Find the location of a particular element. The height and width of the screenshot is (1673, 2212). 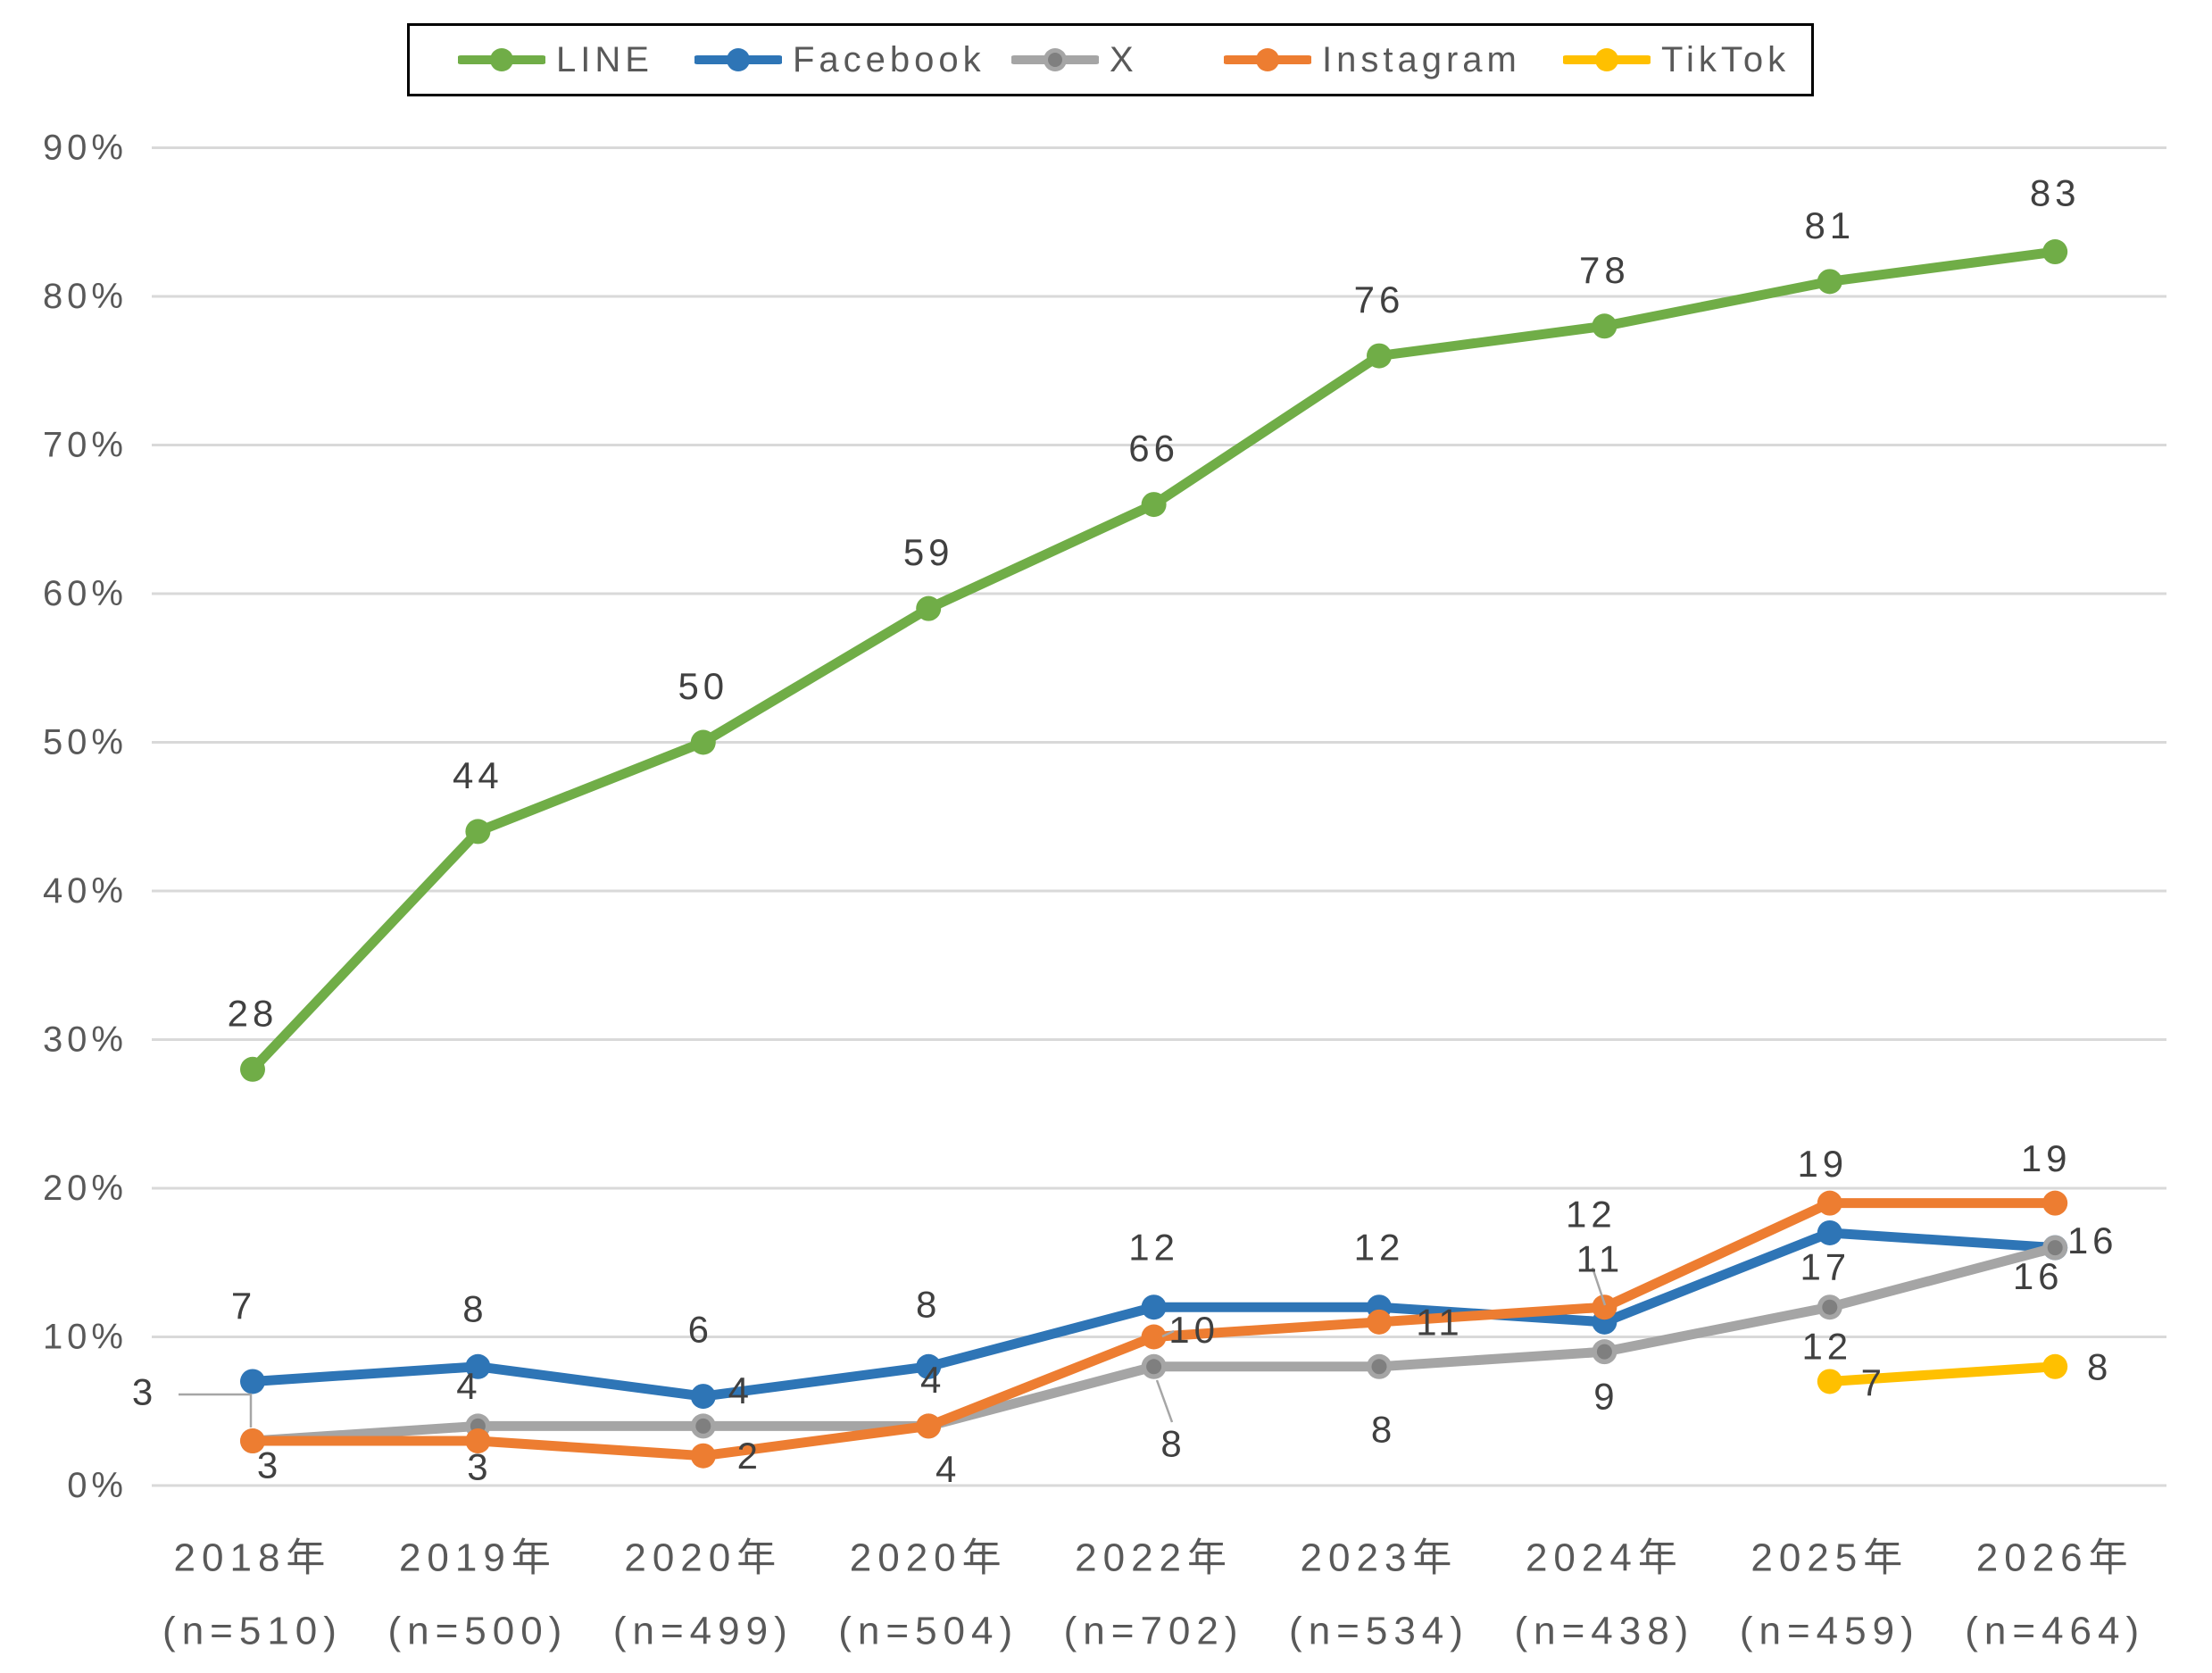

x-axis-year-label: 2022年 is located at coordinates (1154, 1558).